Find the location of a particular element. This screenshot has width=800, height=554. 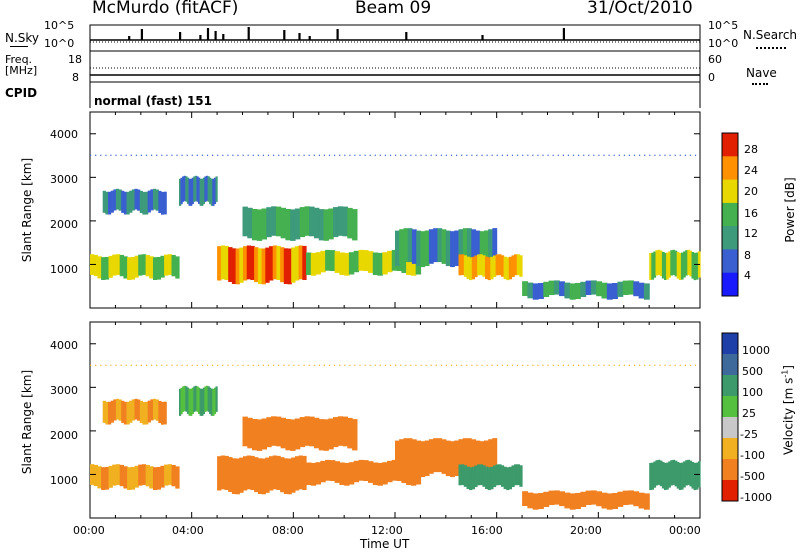

power-cbar-tick-8: 8 is located at coordinates (747, 255).